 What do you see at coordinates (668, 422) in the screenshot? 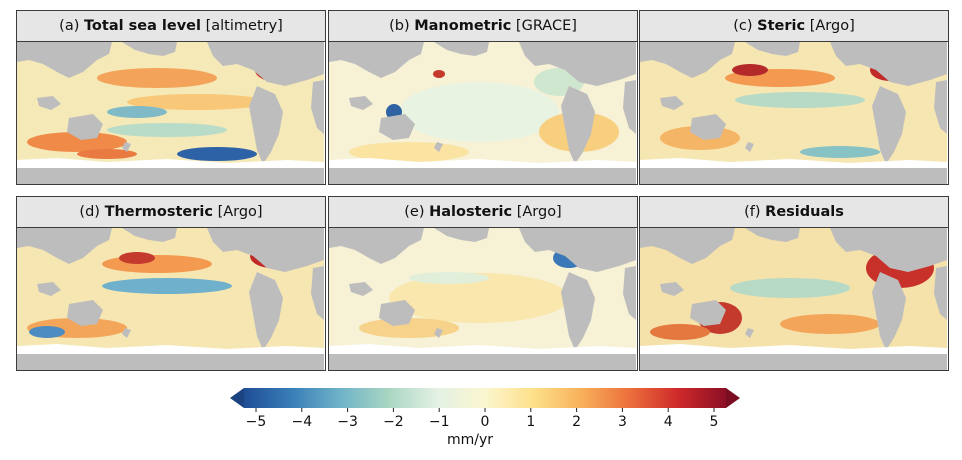
I see `colorbar-tick-label: 4` at bounding box center [668, 422].